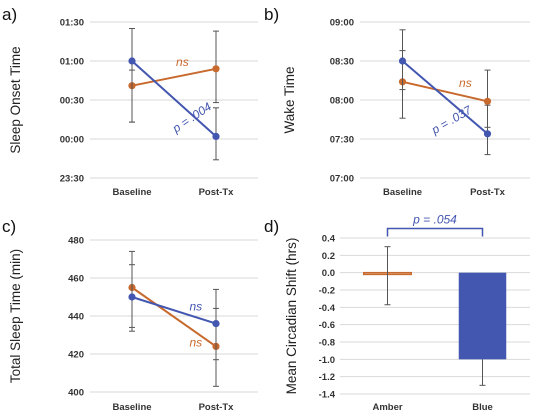  Describe the element at coordinates (327, 325) in the screenshot. I see `y-tick-label: -0.6` at that location.